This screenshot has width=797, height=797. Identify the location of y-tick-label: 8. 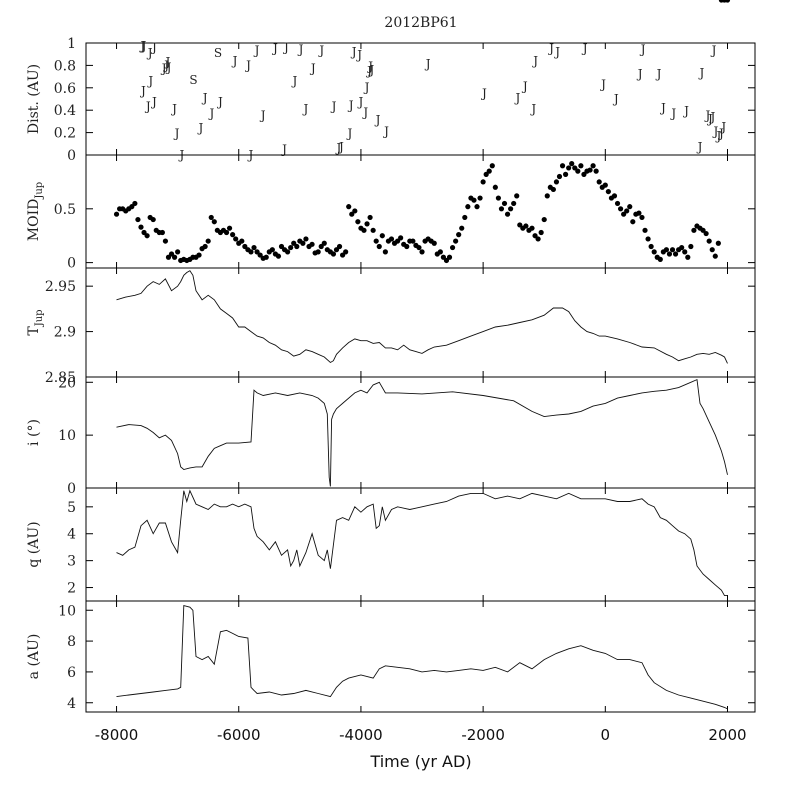
(71, 642).